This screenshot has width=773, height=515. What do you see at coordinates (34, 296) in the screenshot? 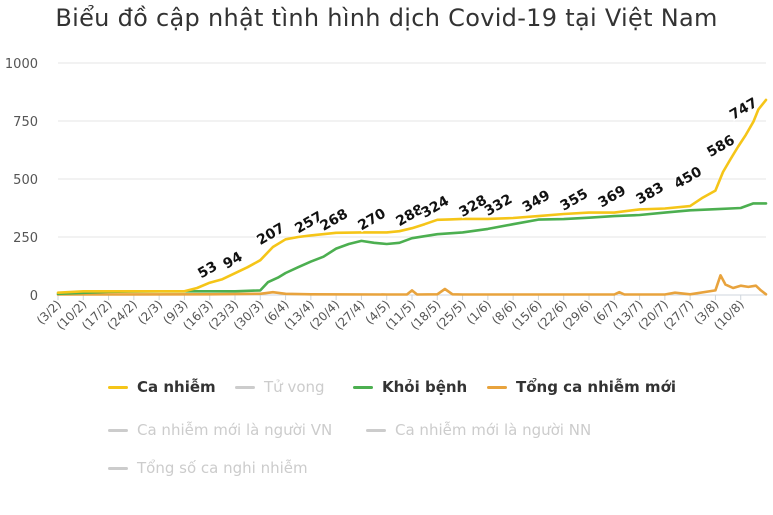
I see `y-tick-label: 0` at bounding box center [34, 296].